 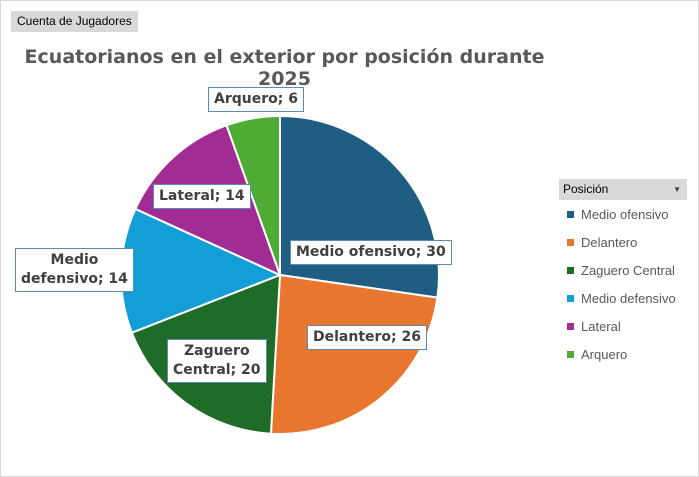 I want to click on data-label-arquero: Arquero; 6, so click(x=256, y=99).